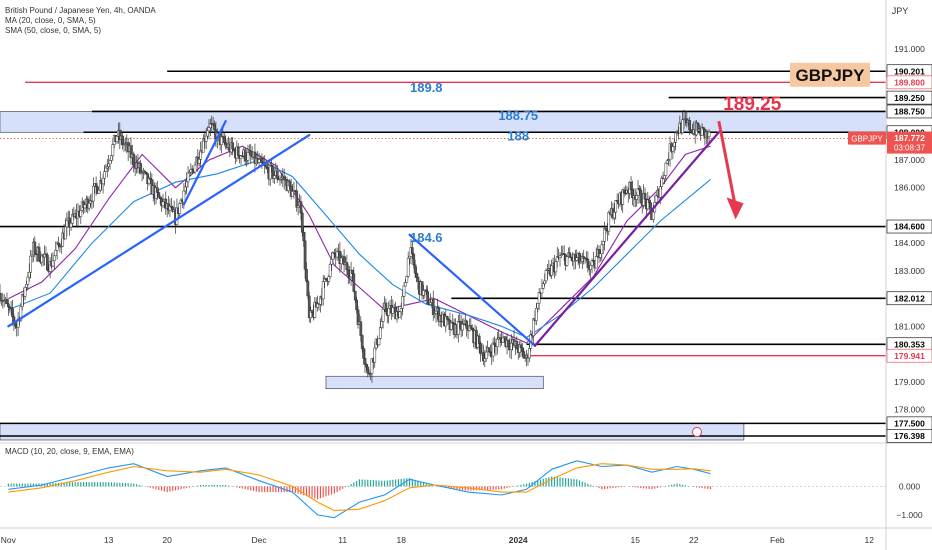  What do you see at coordinates (518, 136) in the screenshot?
I see `annotation-2: 188` at bounding box center [518, 136].